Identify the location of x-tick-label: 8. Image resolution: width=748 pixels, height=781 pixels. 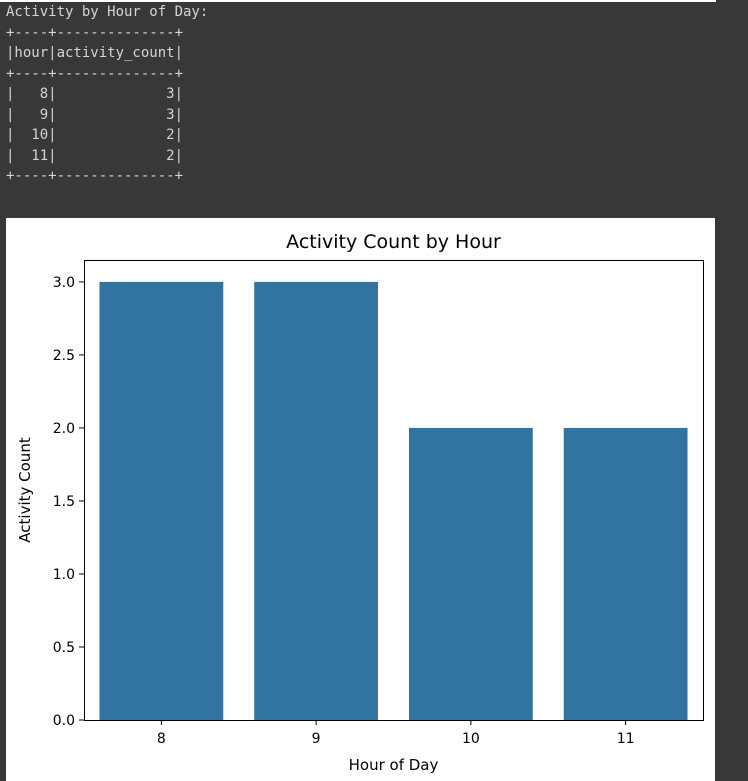
(161, 739).